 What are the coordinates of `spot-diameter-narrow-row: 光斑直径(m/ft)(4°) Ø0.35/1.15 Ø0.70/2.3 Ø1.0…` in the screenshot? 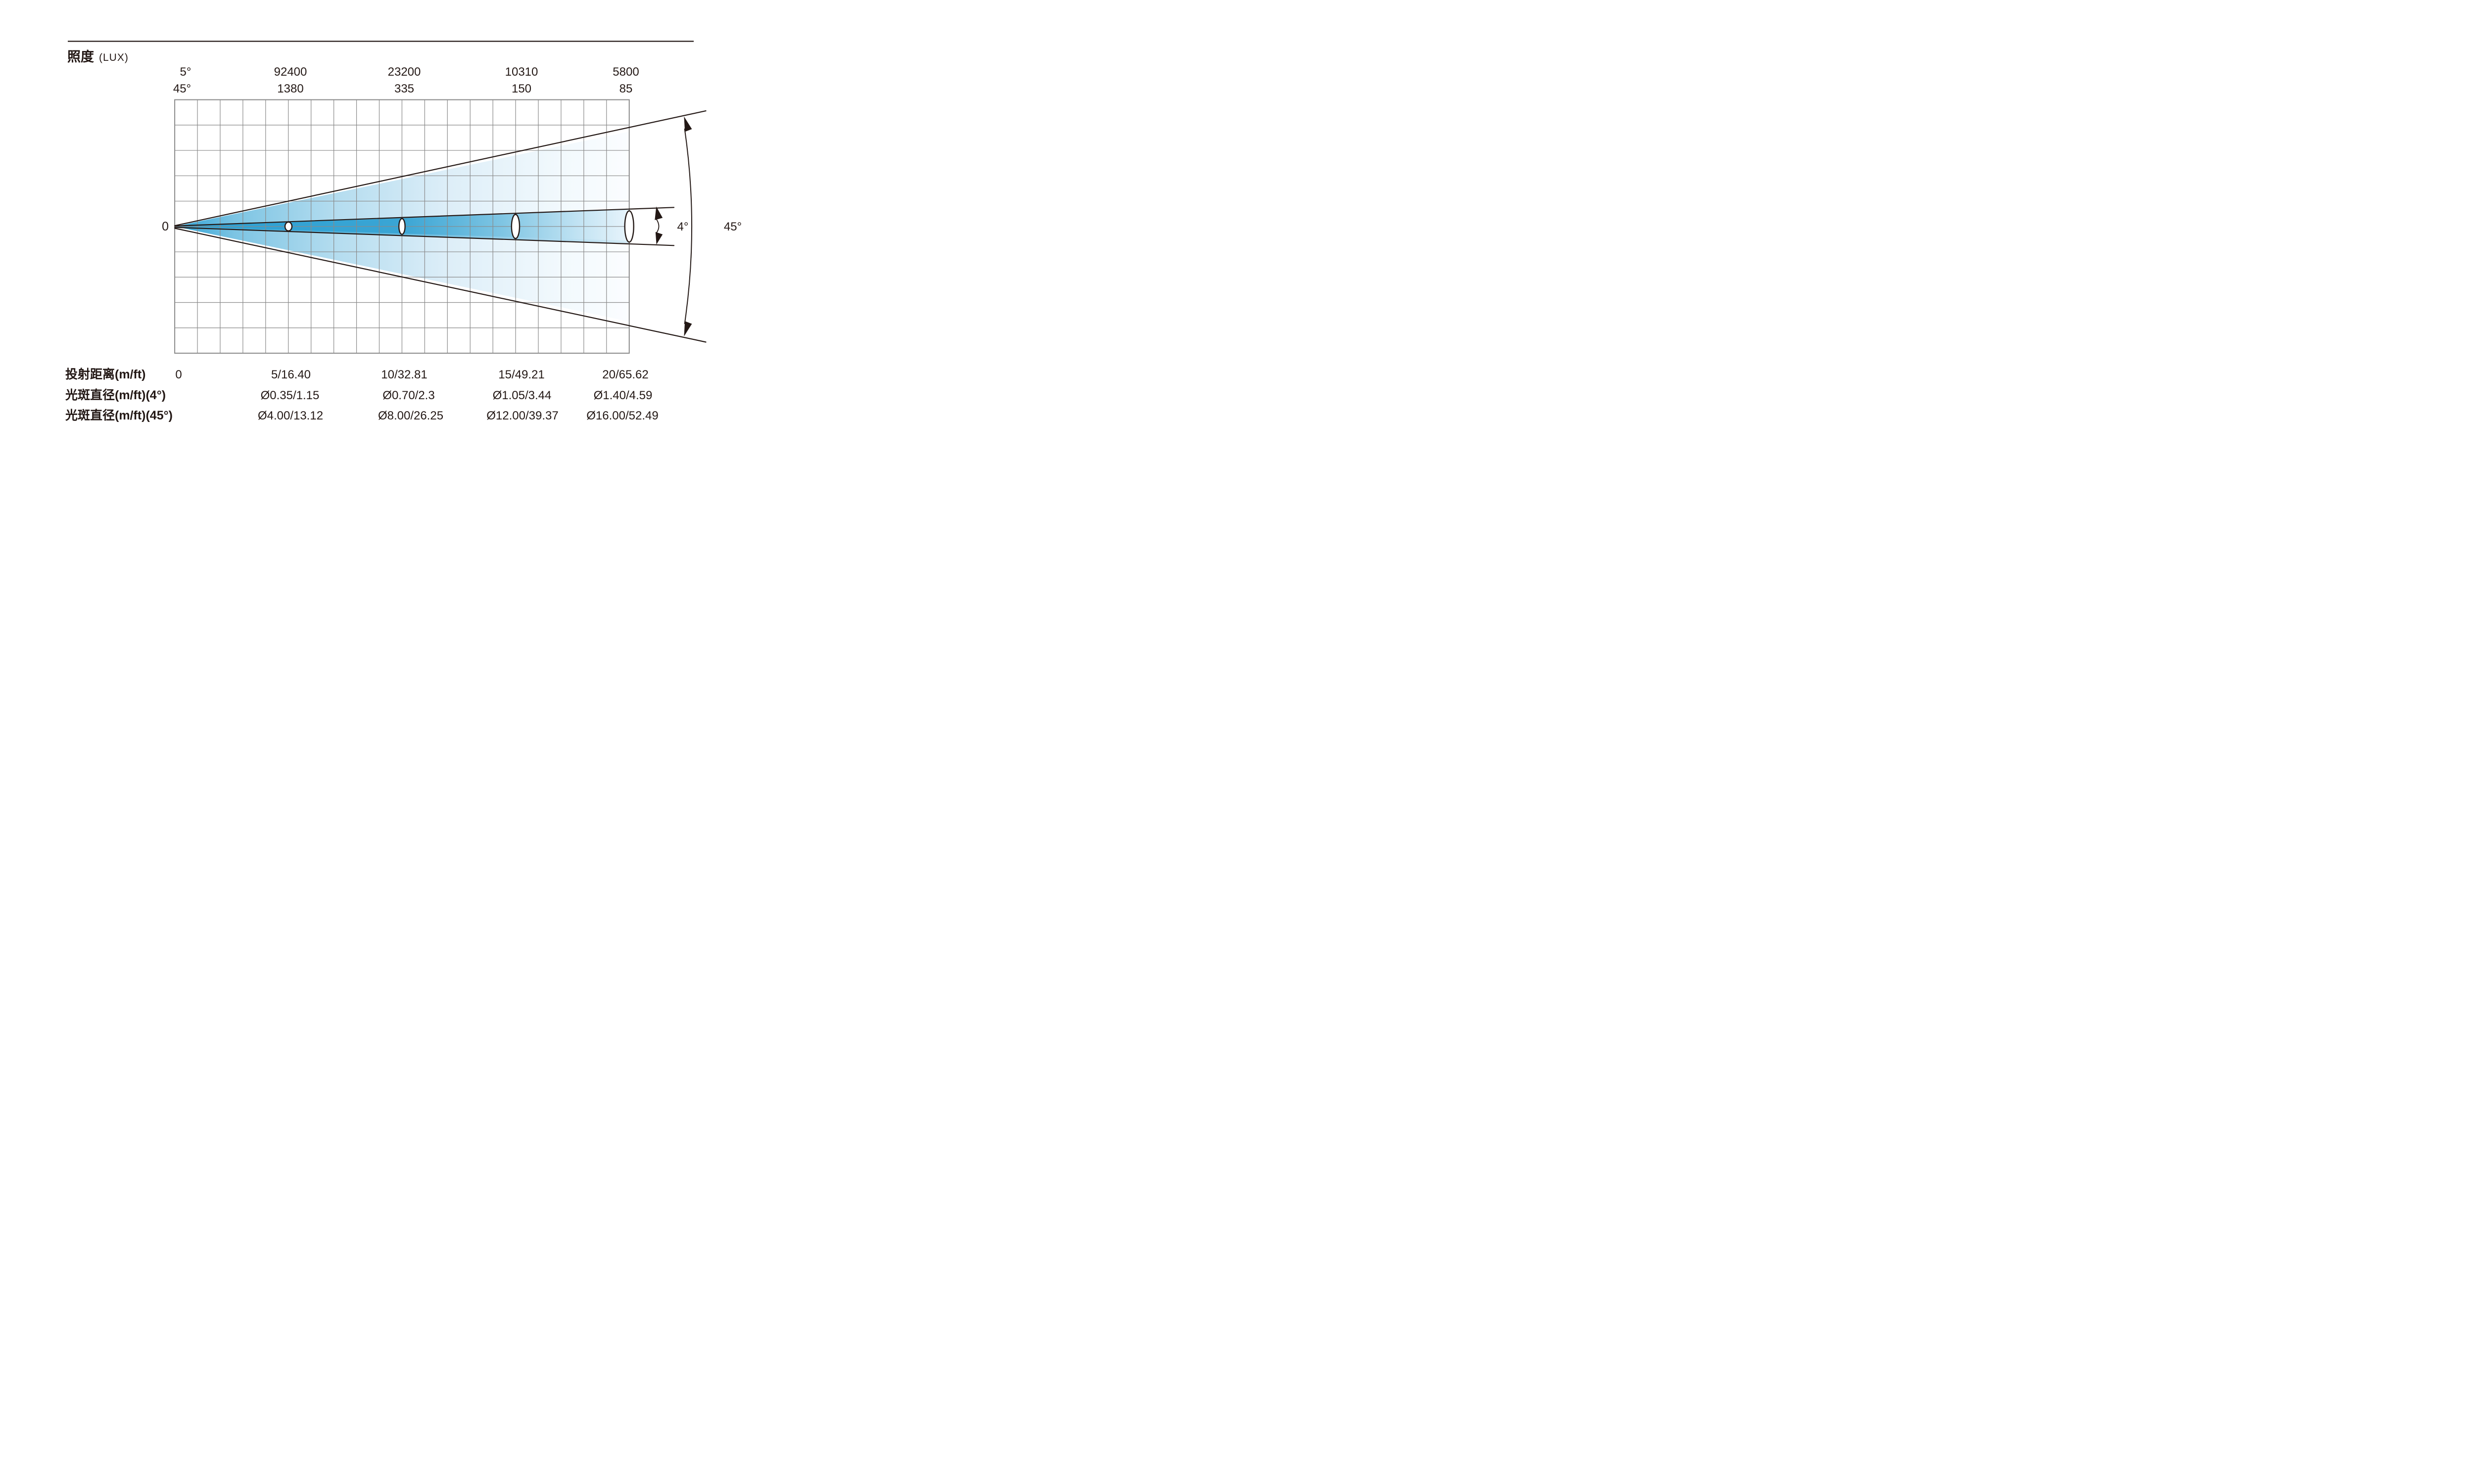 It's located at (359, 395).